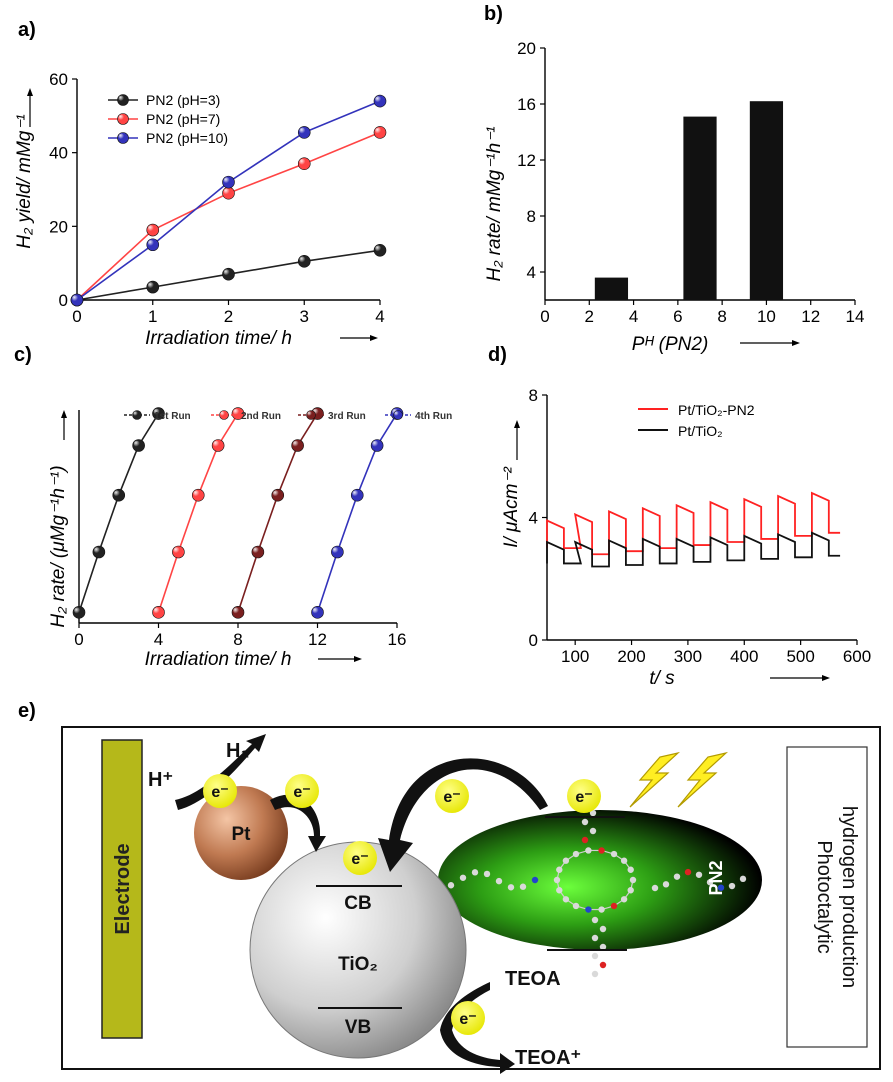  I want to click on electron-3: e⁻, so click(452, 796).